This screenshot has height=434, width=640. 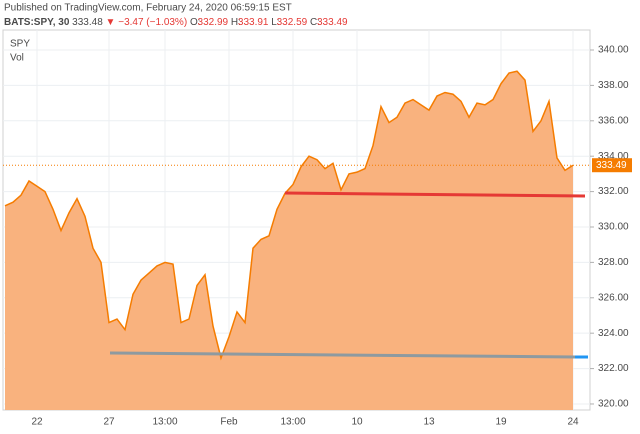 What do you see at coordinates (342, 355) in the screenshot?
I see `trend-line-gray` at bounding box center [342, 355].